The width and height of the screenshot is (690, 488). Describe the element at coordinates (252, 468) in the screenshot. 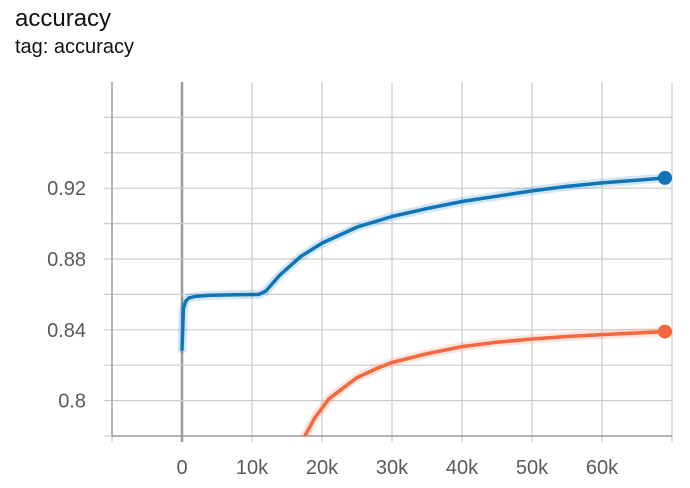

I see `x-tick-label: 10k` at that location.